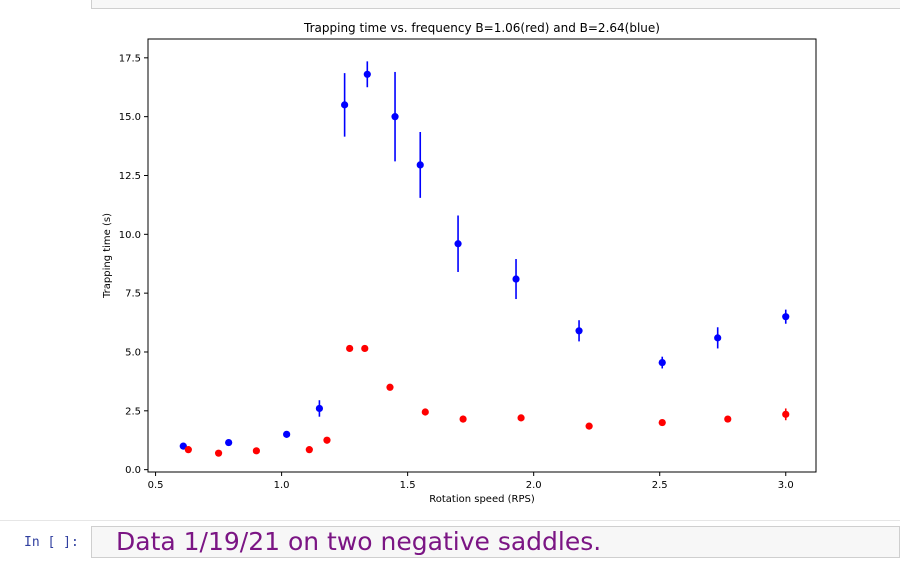 This screenshot has height=565, width=900. Describe the element at coordinates (786, 485) in the screenshot. I see `x-tick-label: 3.0` at that location.